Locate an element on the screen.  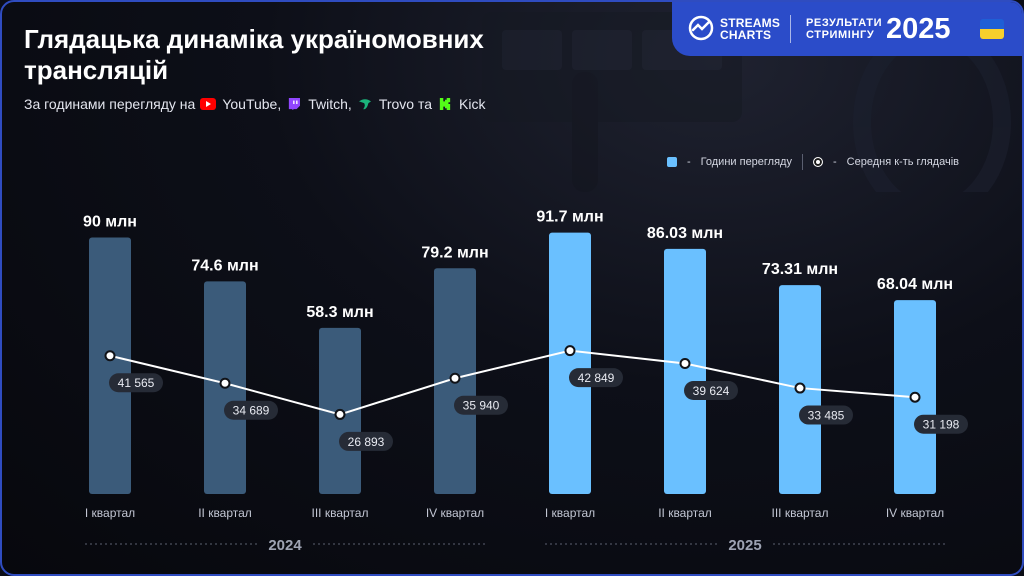
platform-twitch: Twitch, is located at coordinates (319, 104).